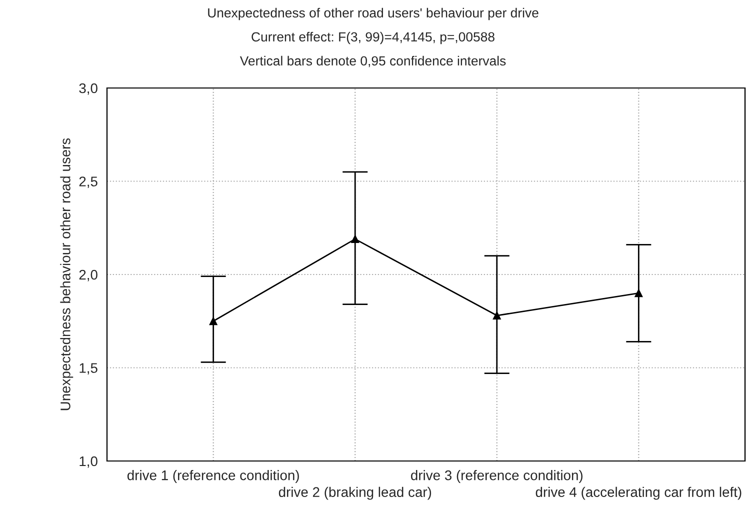 Image resolution: width=746 pixels, height=509 pixels. What do you see at coordinates (355, 493) in the screenshot?
I see `x-tick-label: drive 2 (braking lead car)` at bounding box center [355, 493].